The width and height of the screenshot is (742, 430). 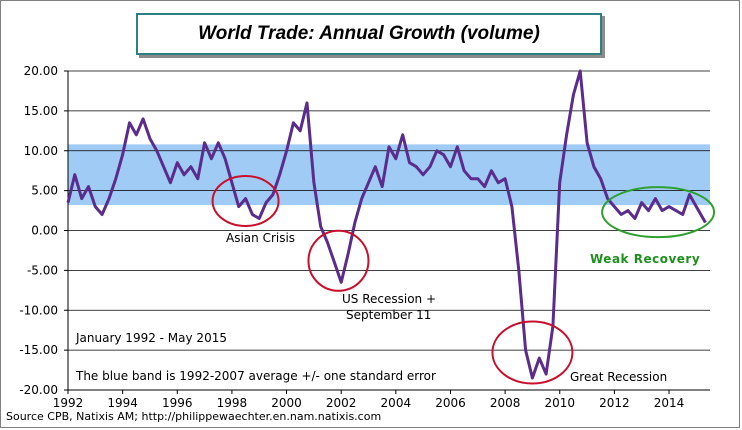 What do you see at coordinates (260, 238) in the screenshot?
I see `asian-crisis-label: Asian Crisis` at bounding box center [260, 238].